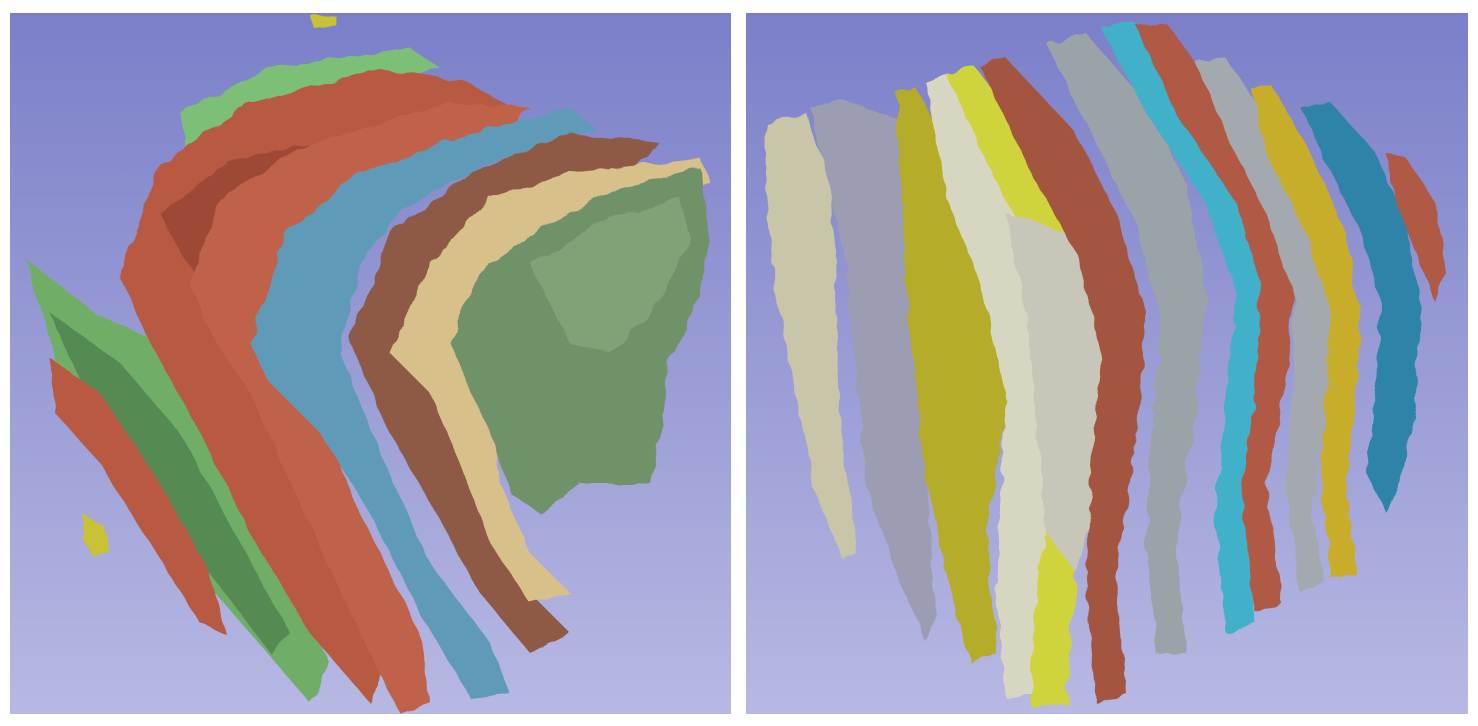  Describe the element at coordinates (811, 335) in the screenshot. I see `slab-beige-left` at that location.